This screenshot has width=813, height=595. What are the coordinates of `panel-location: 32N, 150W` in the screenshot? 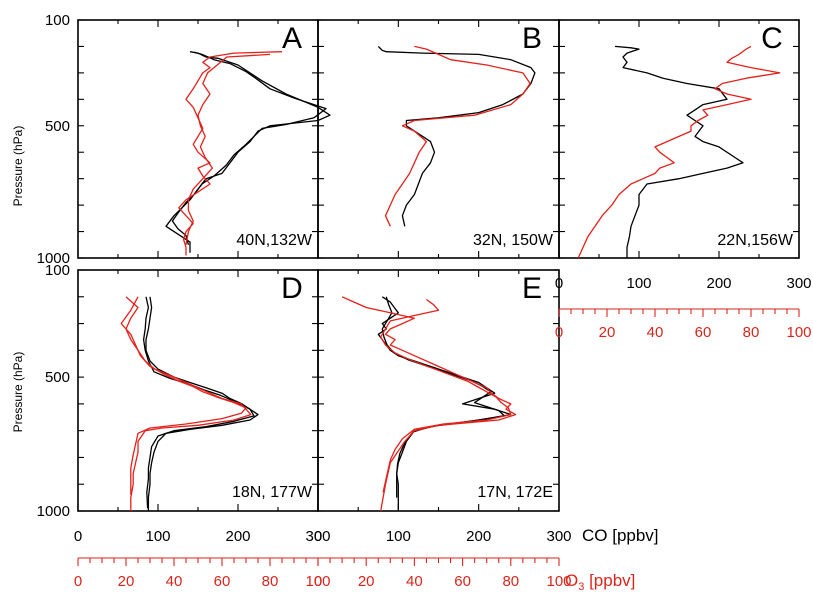 It's located at (513, 240).